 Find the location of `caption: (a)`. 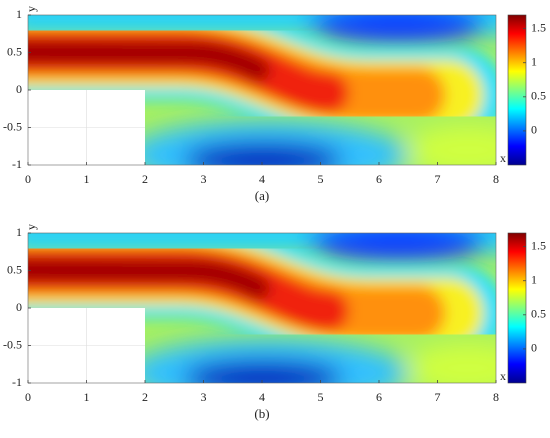

caption: (a) is located at coordinates (262, 195).